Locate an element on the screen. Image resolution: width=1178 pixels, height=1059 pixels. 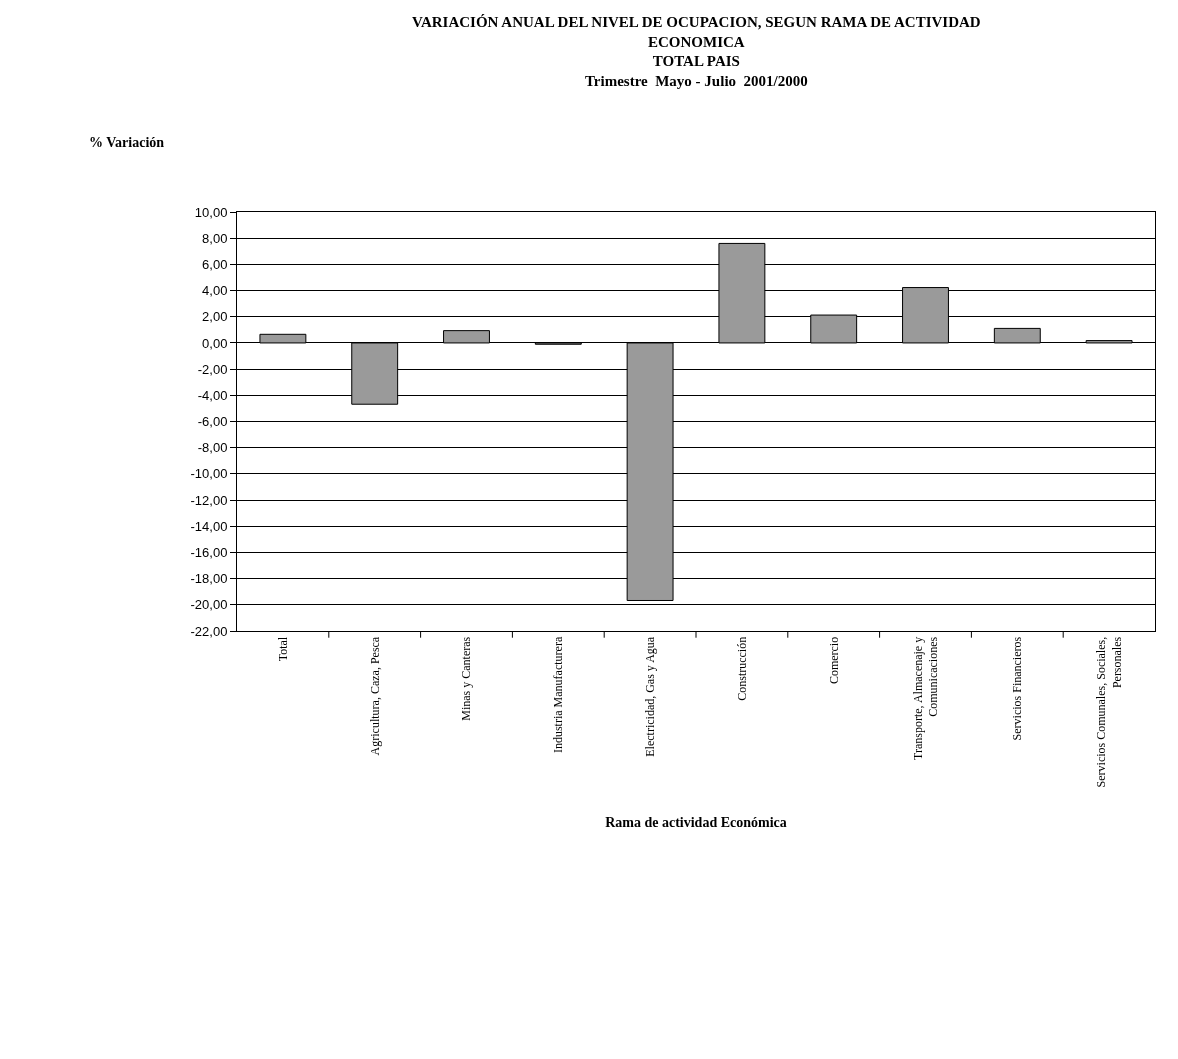
y-tick-label: -18,00 is located at coordinates (209, 579).